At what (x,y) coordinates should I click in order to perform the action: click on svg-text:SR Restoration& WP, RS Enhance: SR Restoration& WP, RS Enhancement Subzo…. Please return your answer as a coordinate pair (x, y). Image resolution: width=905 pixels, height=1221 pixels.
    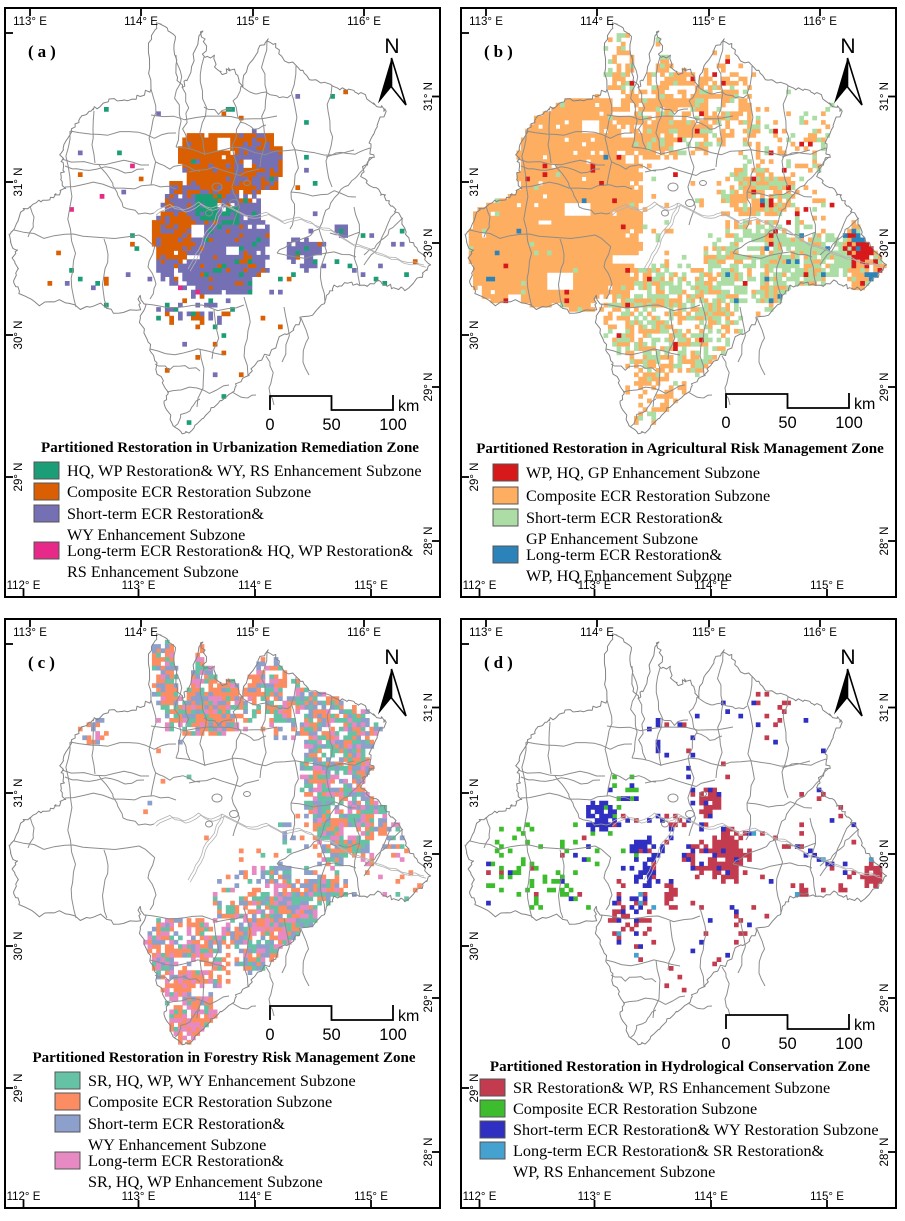
    Looking at the image, I should click on (671, 1088).